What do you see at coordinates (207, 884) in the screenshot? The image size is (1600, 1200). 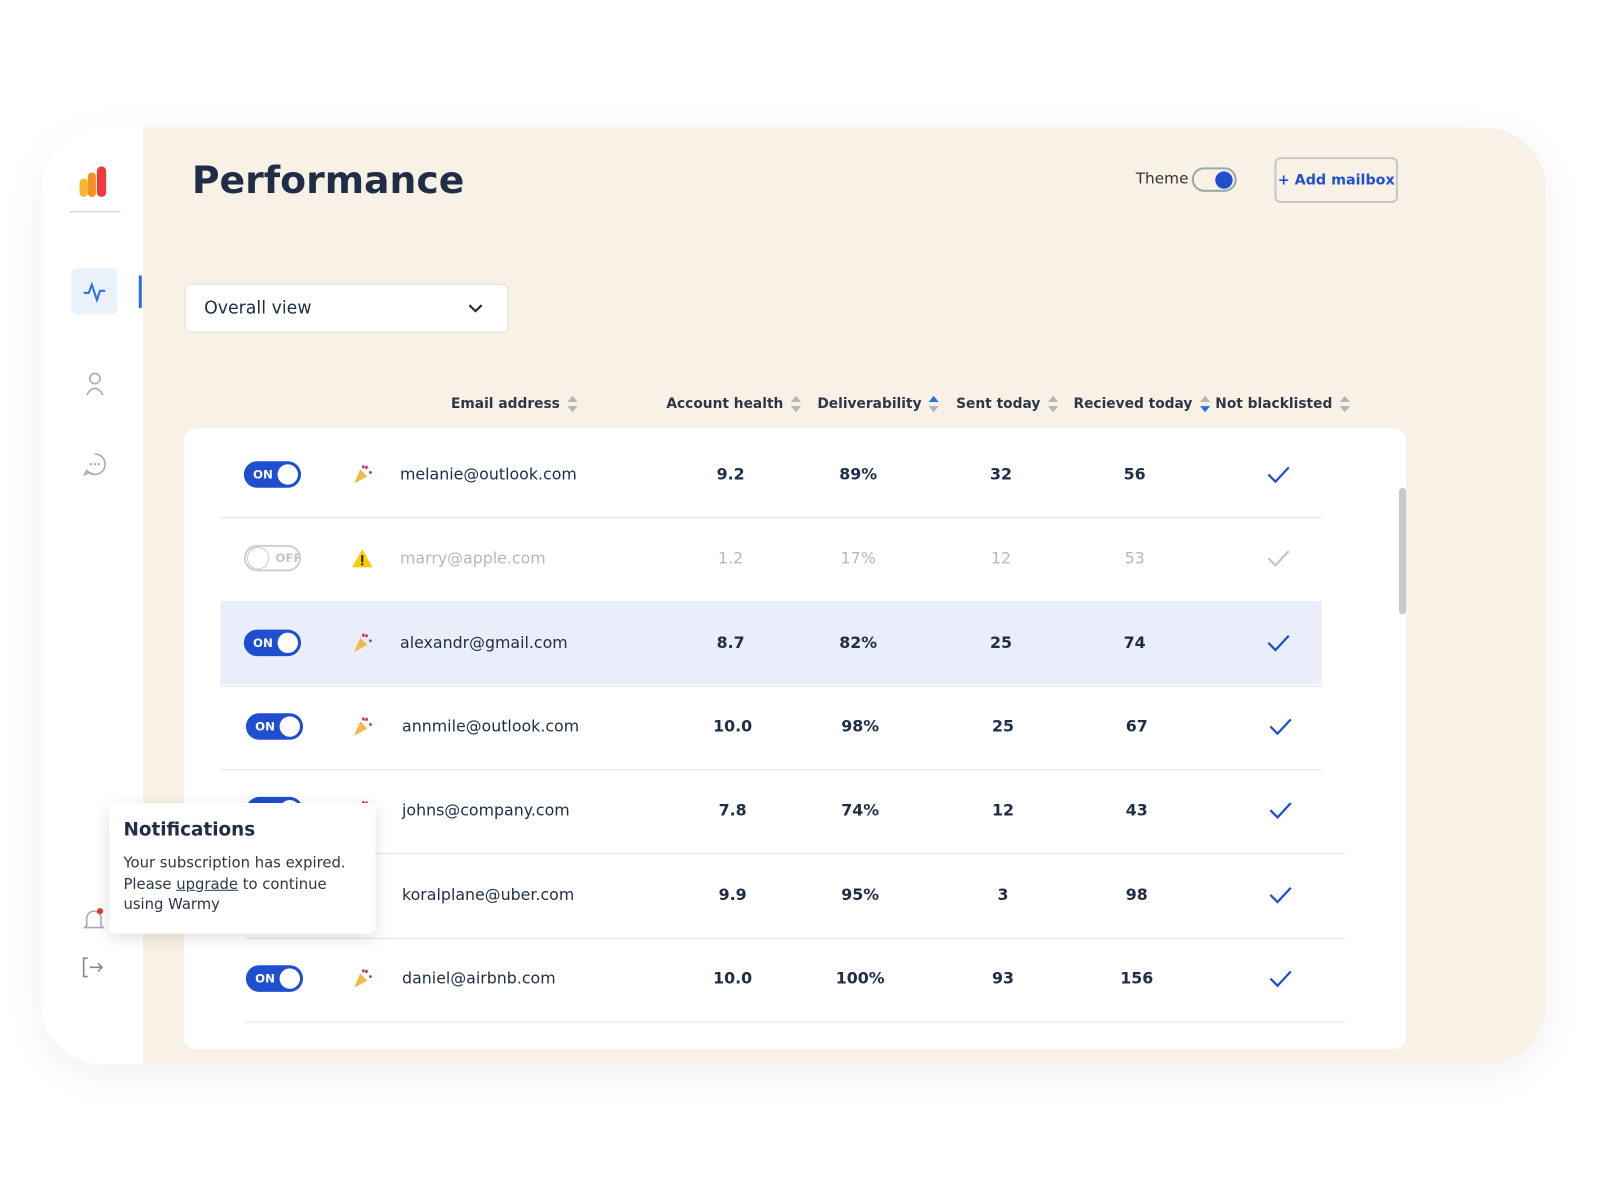 I see `upgrade-link: upgrade` at bounding box center [207, 884].